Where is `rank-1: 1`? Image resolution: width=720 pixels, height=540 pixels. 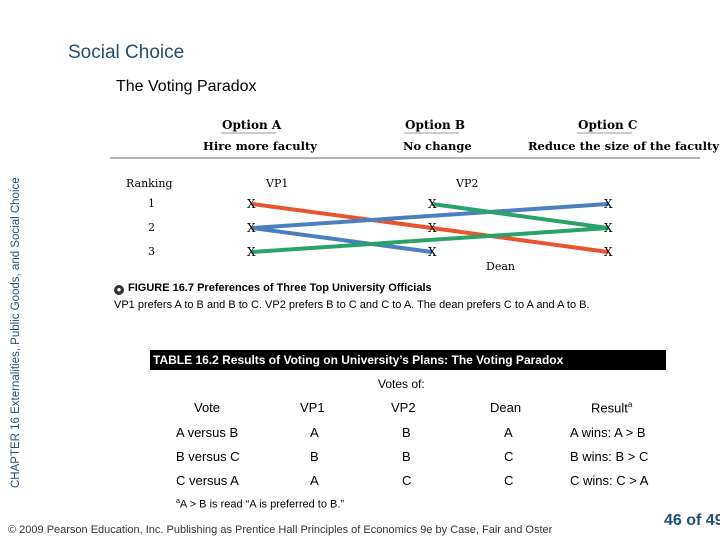
rank-1: 1 is located at coordinates (151, 203).